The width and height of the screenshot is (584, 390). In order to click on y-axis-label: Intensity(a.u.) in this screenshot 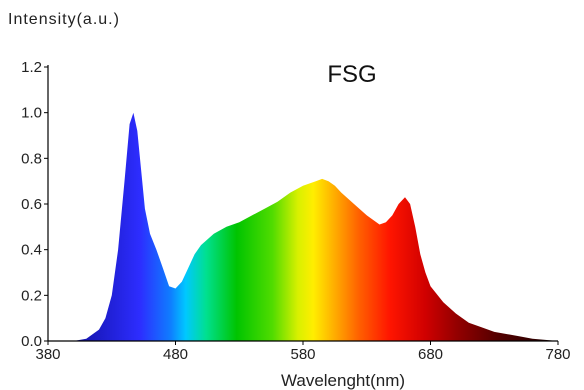, I will do `click(64, 19)`.